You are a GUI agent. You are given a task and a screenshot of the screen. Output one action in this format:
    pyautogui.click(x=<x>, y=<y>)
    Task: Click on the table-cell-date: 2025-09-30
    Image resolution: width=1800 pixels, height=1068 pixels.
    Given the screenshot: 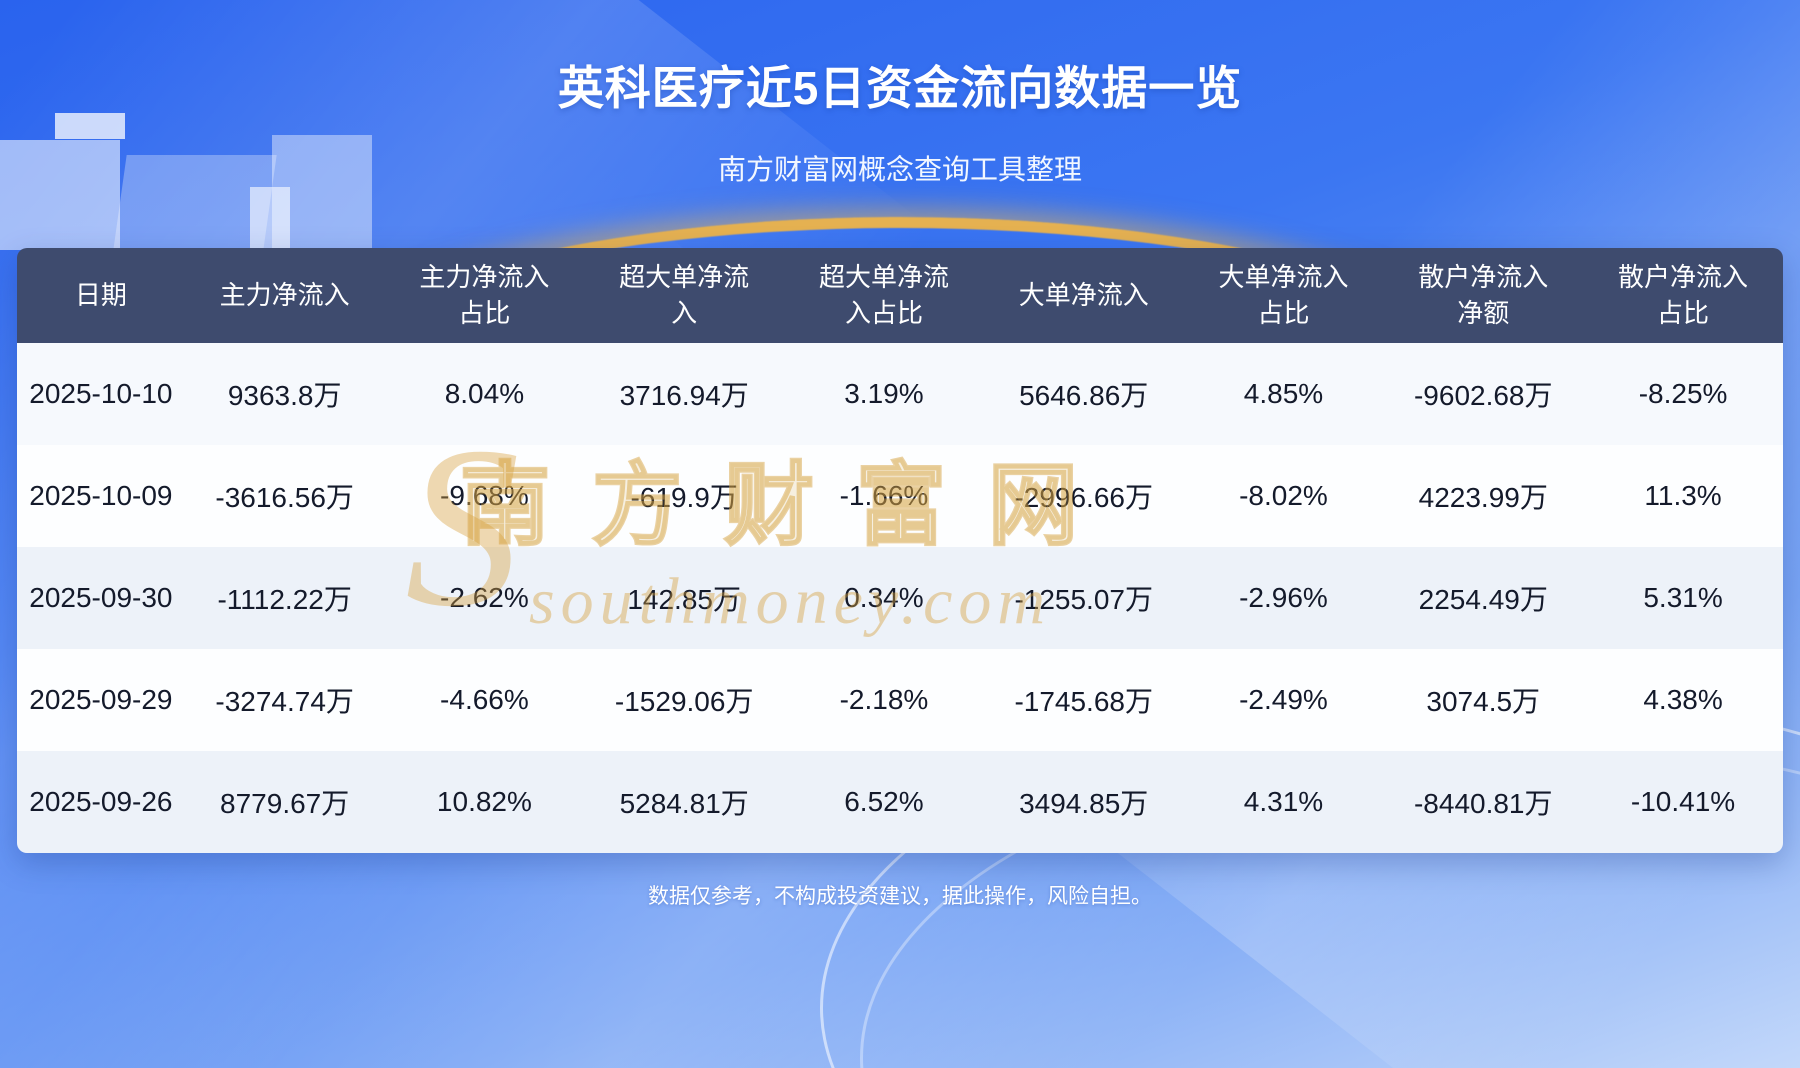 What is the action you would take?
    pyautogui.click(x=101, y=597)
    